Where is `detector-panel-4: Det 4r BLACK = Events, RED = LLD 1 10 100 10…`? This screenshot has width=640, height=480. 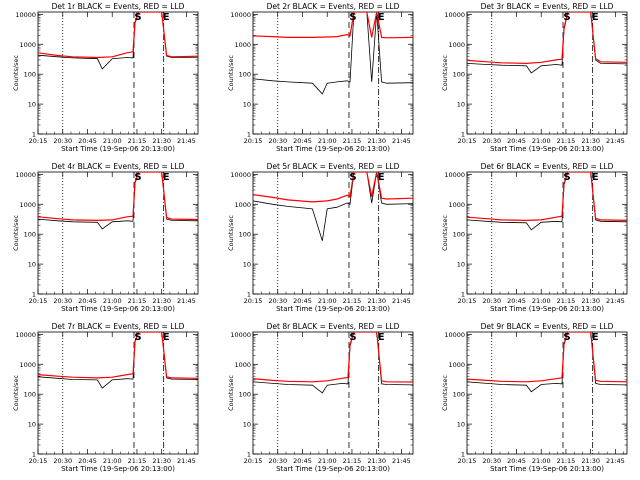 detector-panel-4: Det 4r BLACK = Events, RED = LLD 1 10 100 10… is located at coordinates (105, 237).